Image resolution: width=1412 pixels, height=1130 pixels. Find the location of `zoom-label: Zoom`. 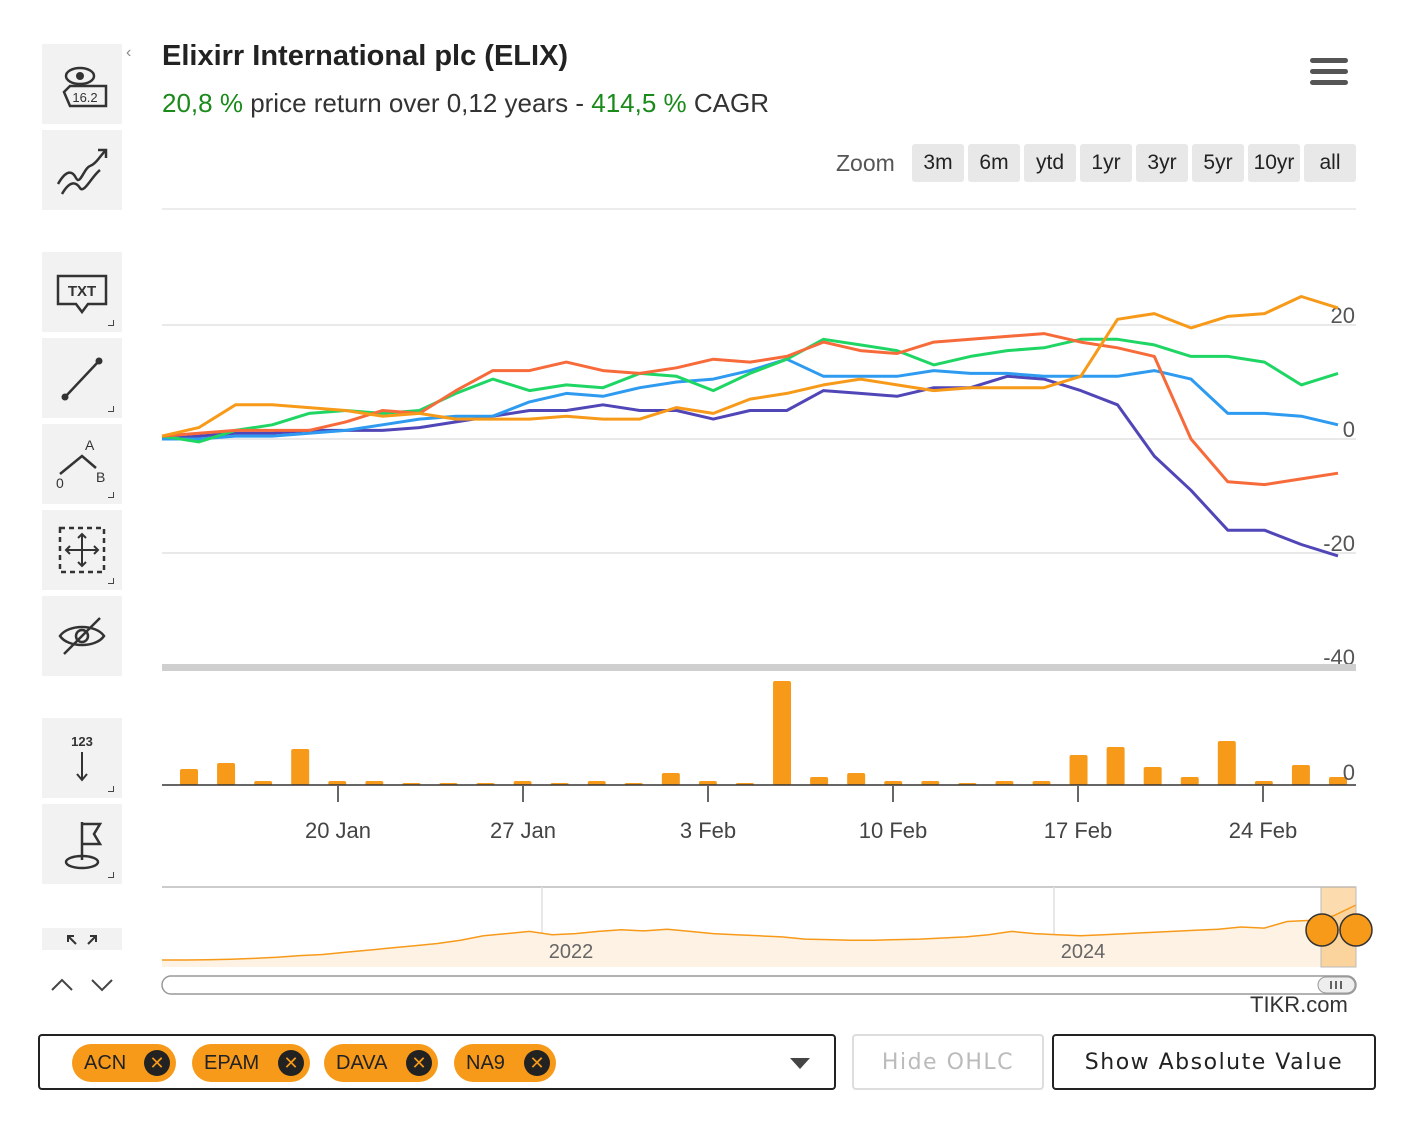

zoom-label: Zoom is located at coordinates (865, 163).